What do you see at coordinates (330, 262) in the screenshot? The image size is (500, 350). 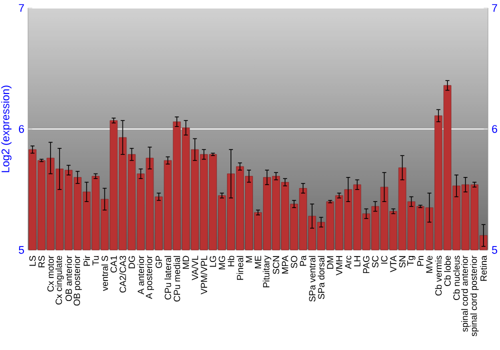 I see `x-tick-label: DM` at bounding box center [330, 262].